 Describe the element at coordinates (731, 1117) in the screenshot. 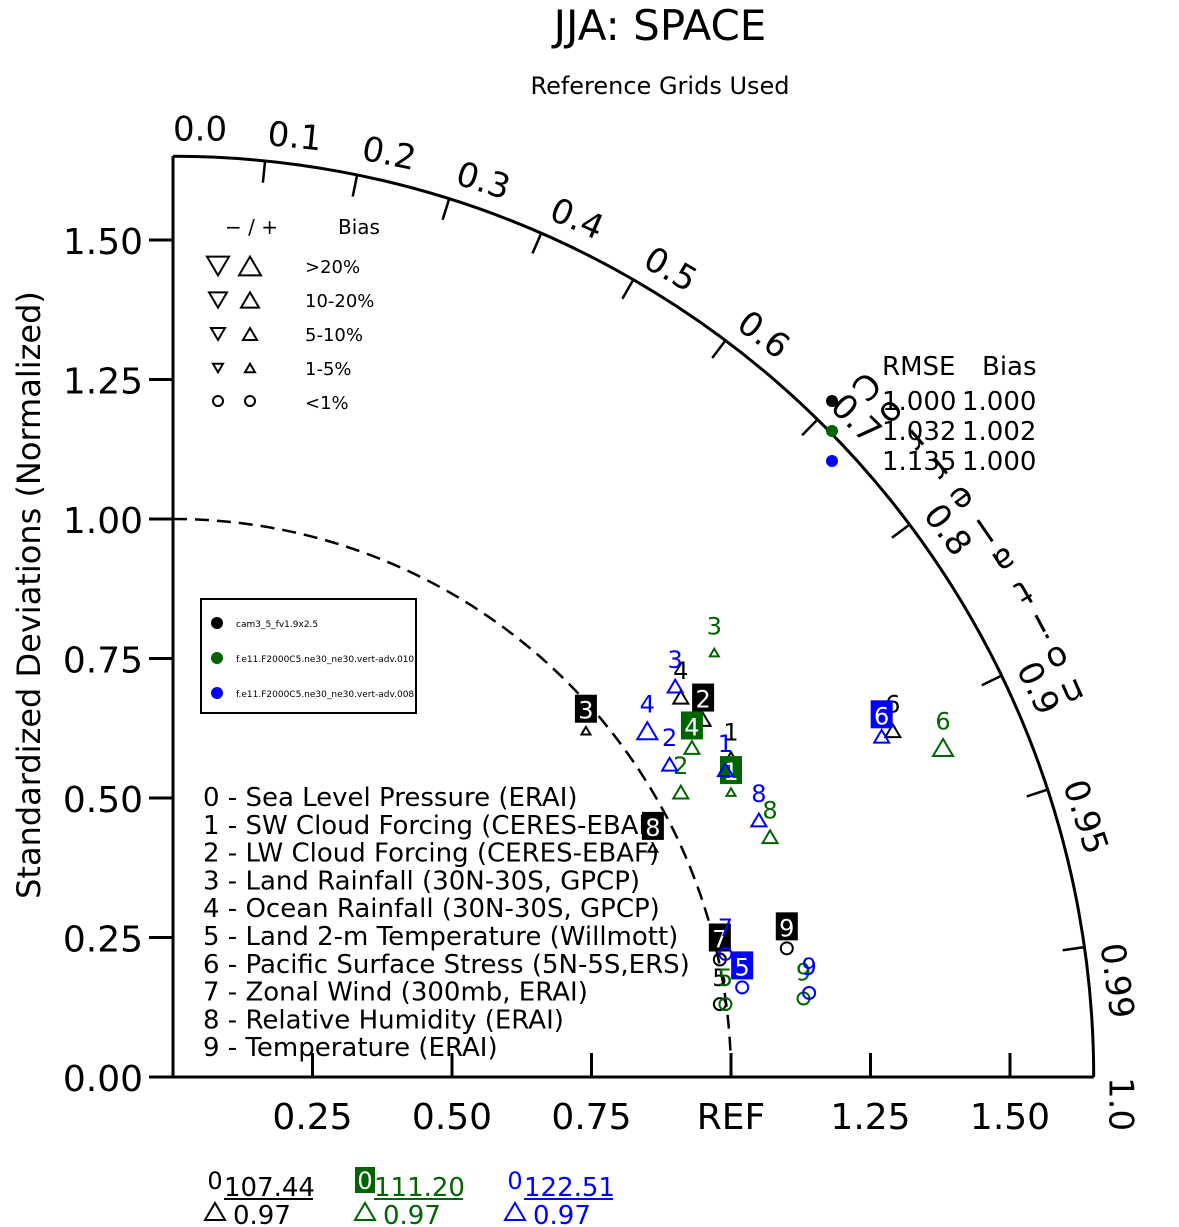

I see `x-tick-label: REF` at that location.